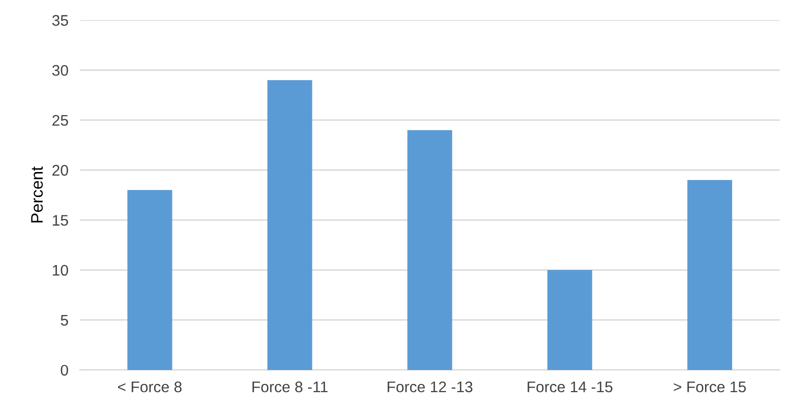 The image size is (790, 403). Describe the element at coordinates (60, 270) in the screenshot. I see `y-tick-label: 10` at that location.